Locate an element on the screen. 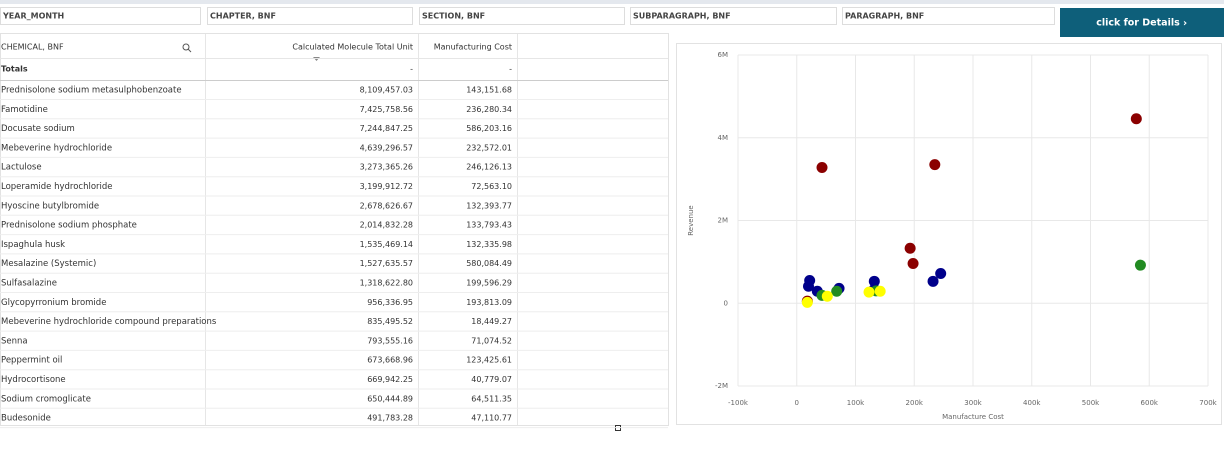 This screenshot has width=1224, height=450. table-cell: 47,110.77 is located at coordinates (491, 418).